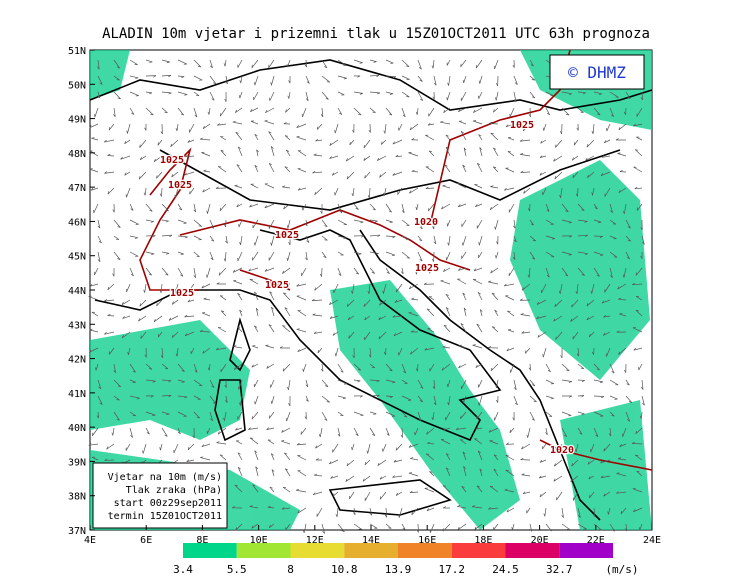 The width and height of the screenshot is (740, 582). What do you see at coordinates (427, 540) in the screenshot?
I see `lon-label: 16E` at bounding box center [427, 540].